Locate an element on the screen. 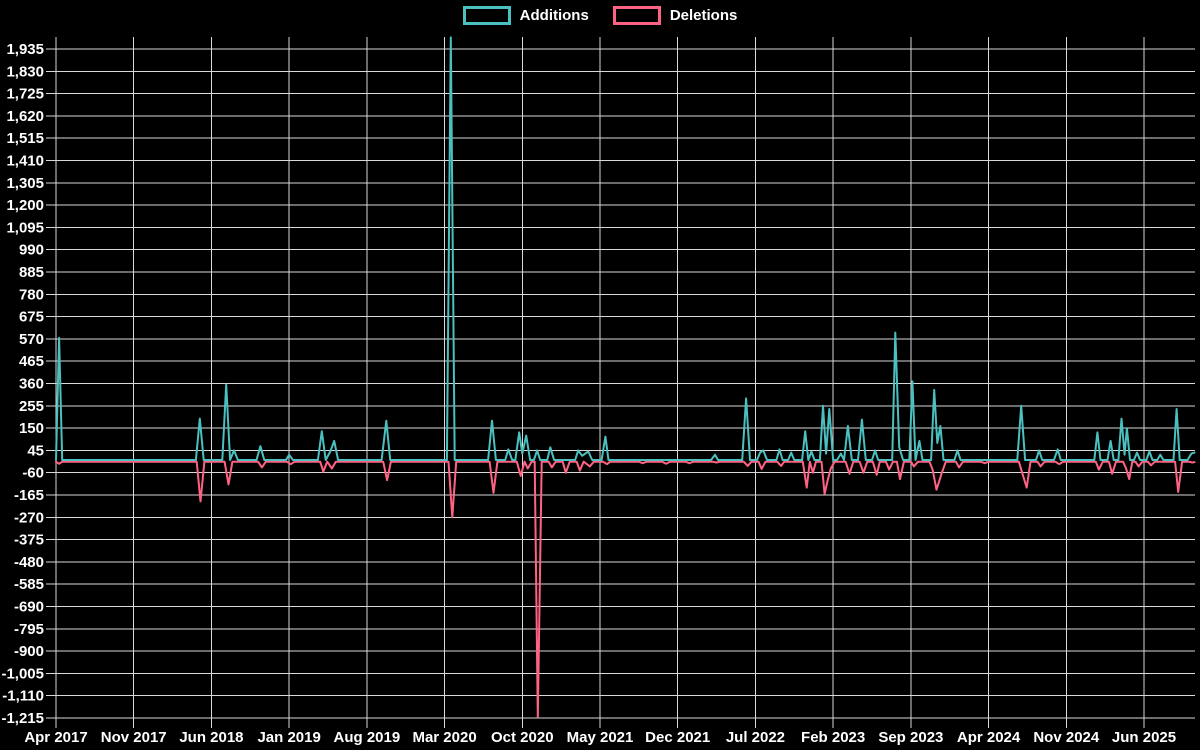 Image resolution: width=1200 pixels, height=750 pixels. y-tick-label: -900 is located at coordinates (29, 651).